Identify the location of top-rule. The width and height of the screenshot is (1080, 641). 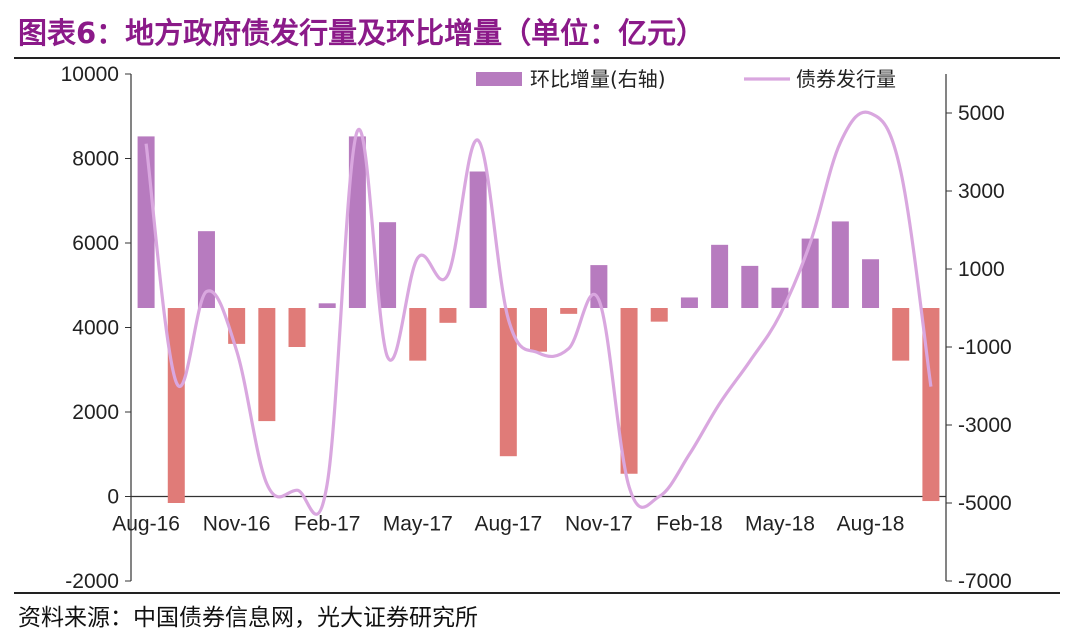
(537, 58).